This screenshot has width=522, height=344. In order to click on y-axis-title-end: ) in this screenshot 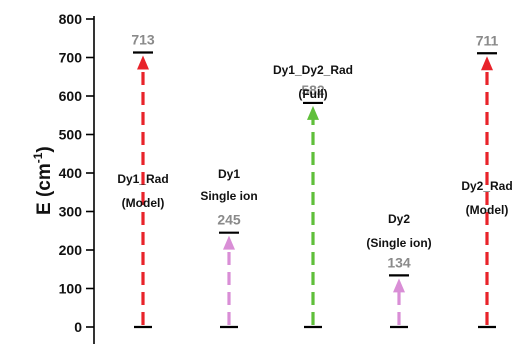, I will do `click(44, 149)`.